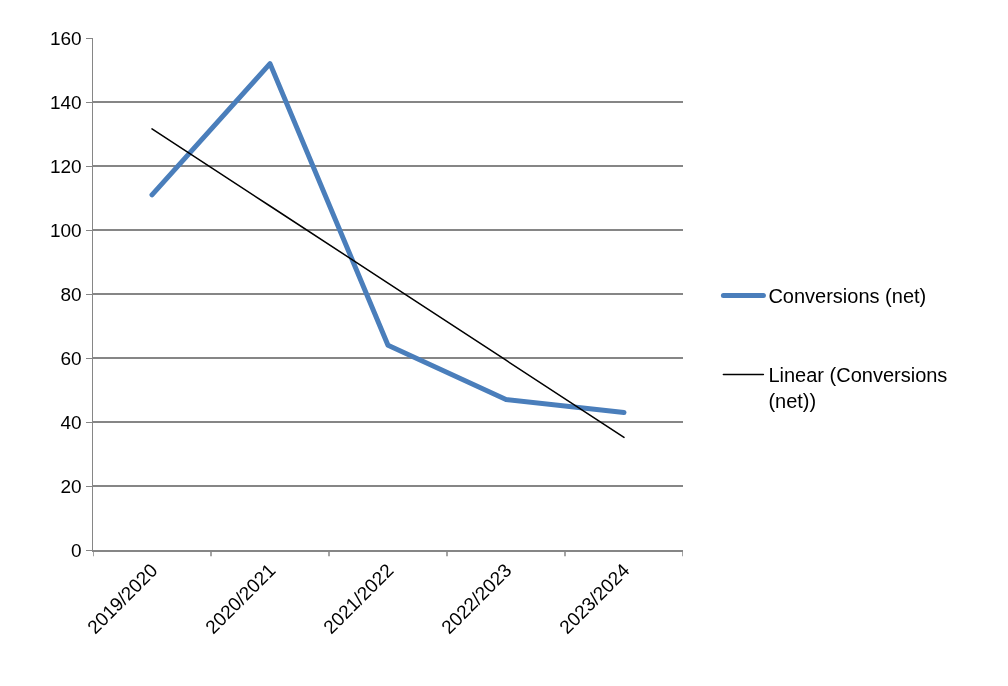 This screenshot has height=686, width=1008. What do you see at coordinates (76, 550) in the screenshot?
I see `y-tick-label: 0` at bounding box center [76, 550].